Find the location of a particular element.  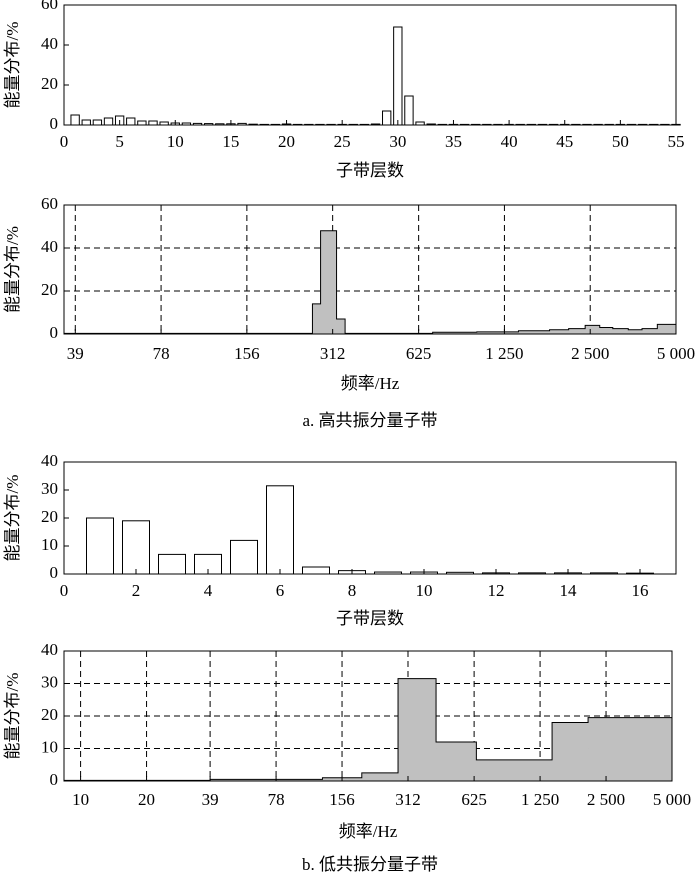

x-tick-label: 30 is located at coordinates (397, 141).